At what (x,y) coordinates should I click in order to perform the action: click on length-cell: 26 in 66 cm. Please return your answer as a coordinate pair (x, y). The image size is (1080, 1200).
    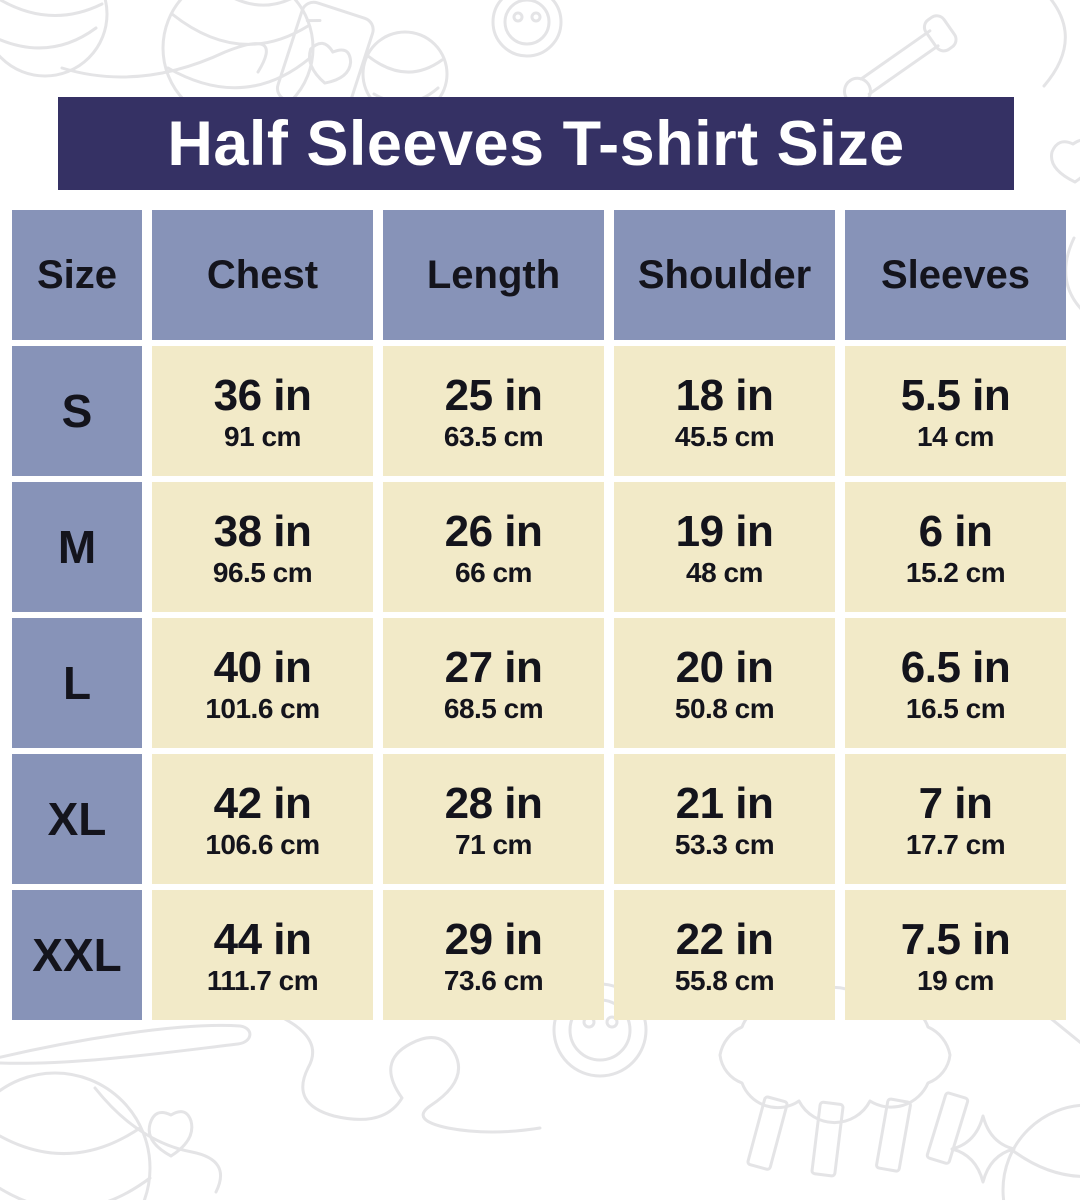
    Looking at the image, I should click on (493, 547).